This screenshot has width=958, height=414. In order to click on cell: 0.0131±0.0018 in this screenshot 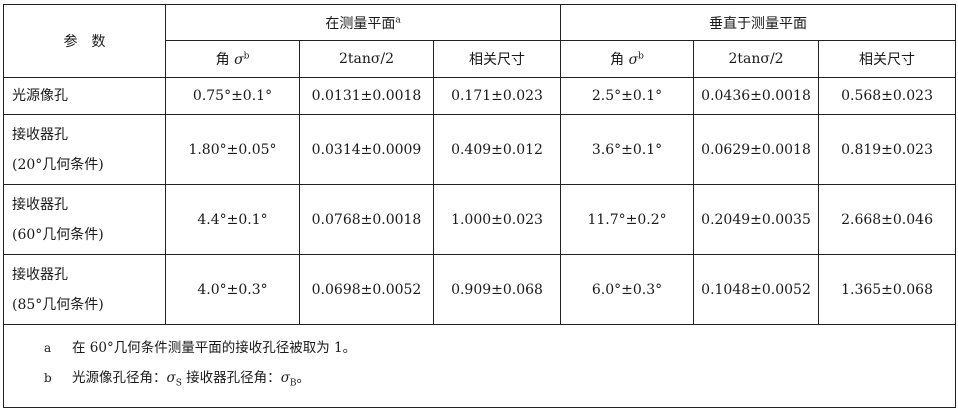, I will do `click(366, 96)`.